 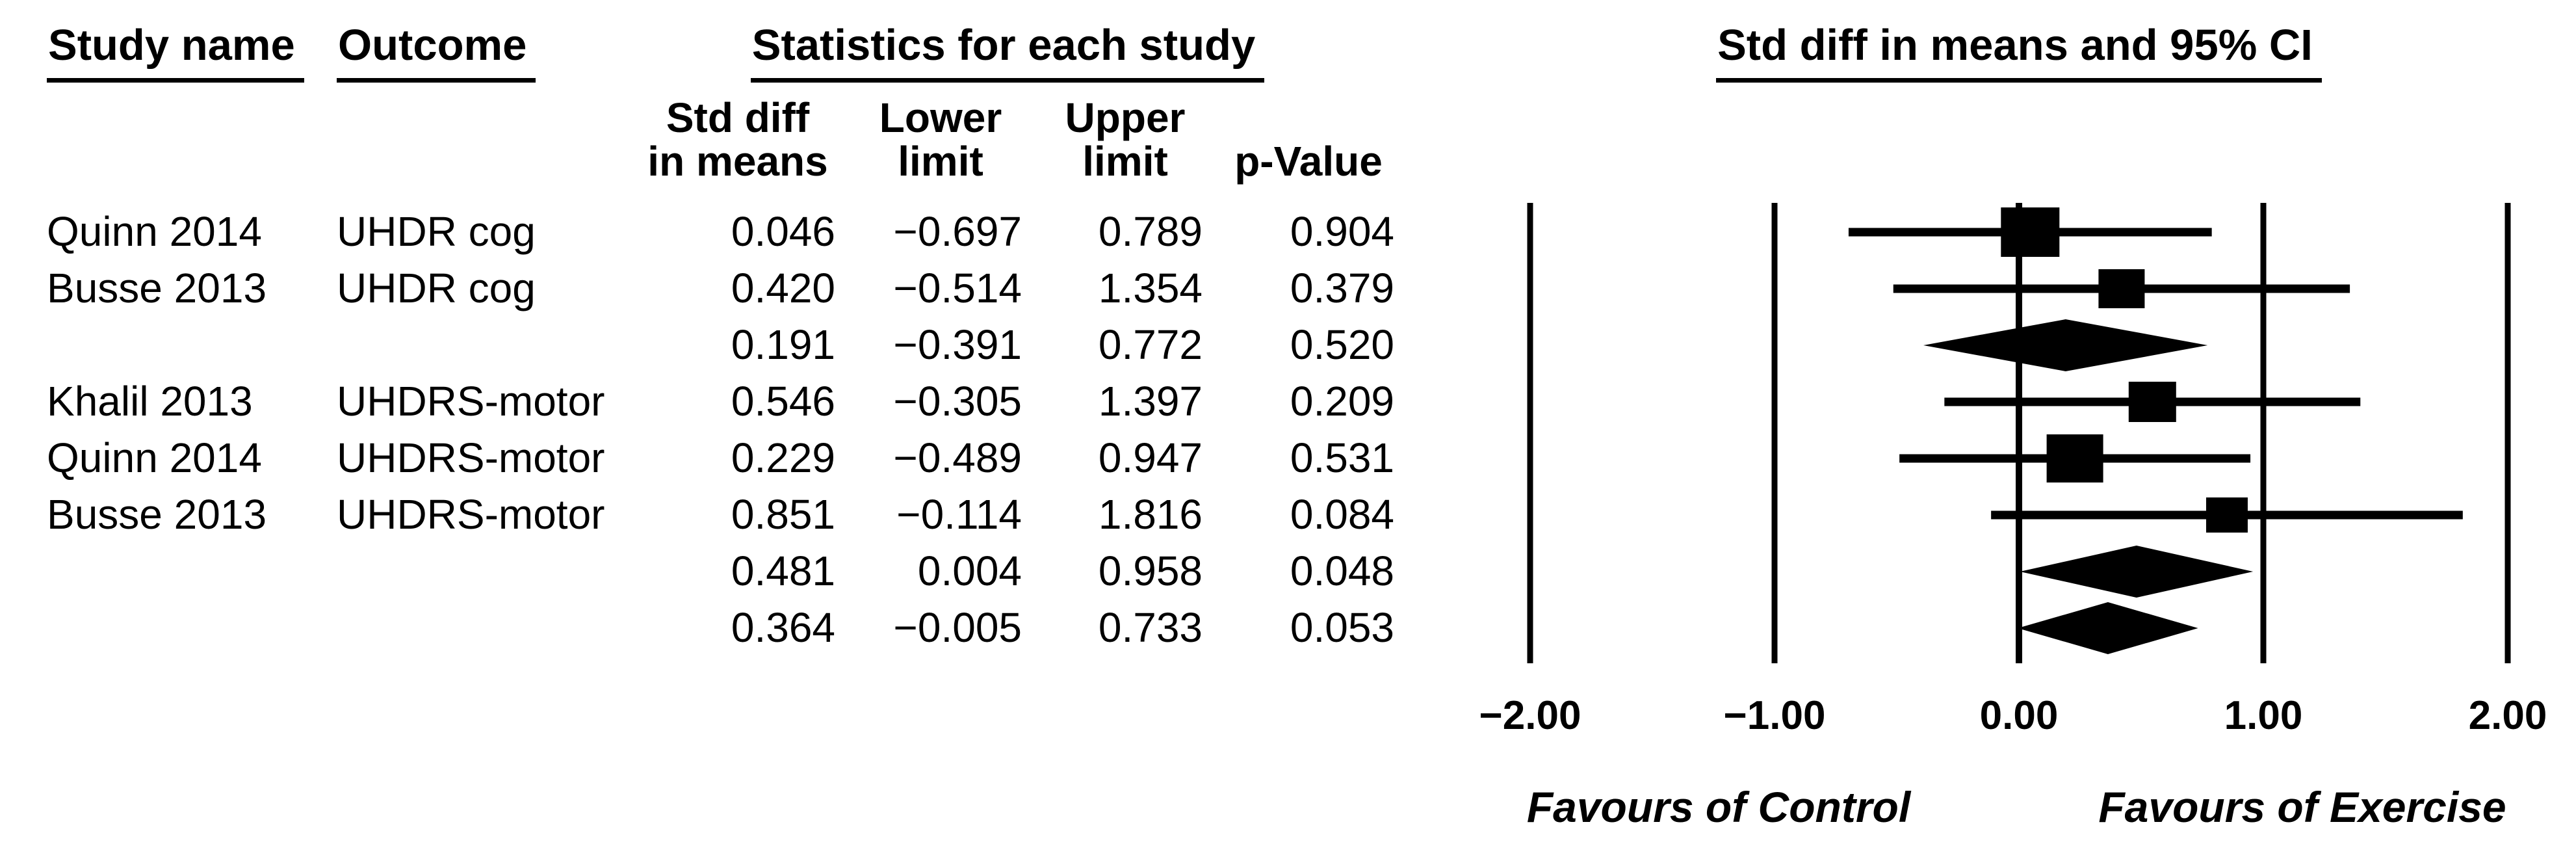 What do you see at coordinates (1150, 571) in the screenshot?
I see `upper-limit-cell: 0.958` at bounding box center [1150, 571].